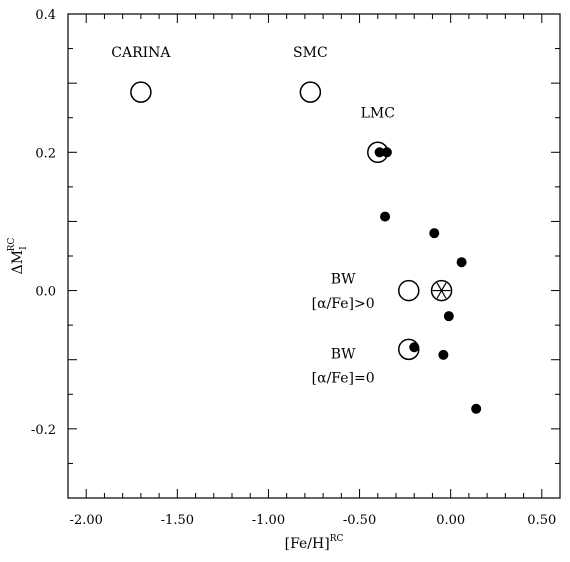 The height and width of the screenshot is (562, 570). I want to click on annotation-bw1b: [α/Fe]>0, so click(343, 304).